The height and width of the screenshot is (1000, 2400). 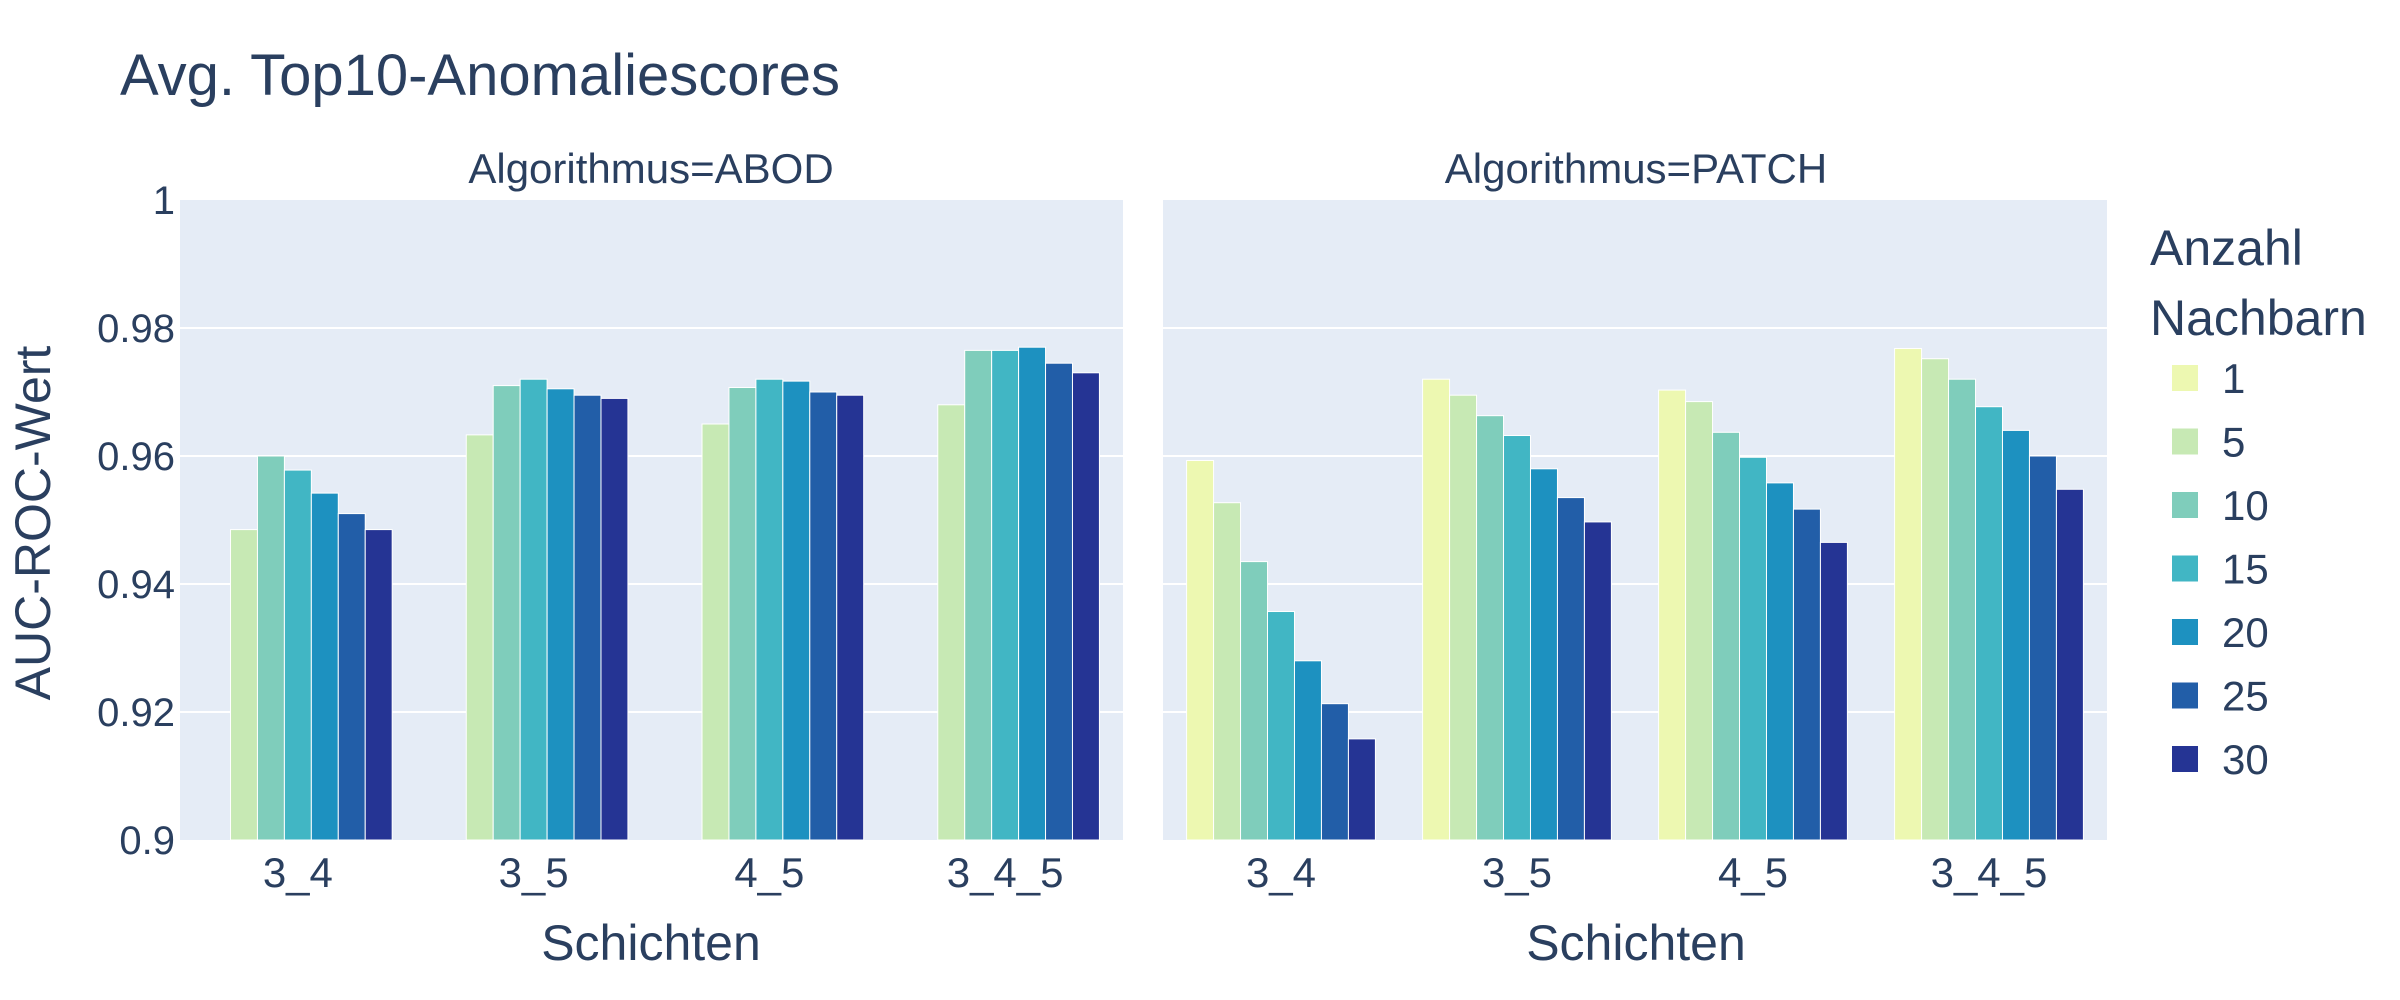 I want to click on legend-label: 25, so click(x=2245, y=696).